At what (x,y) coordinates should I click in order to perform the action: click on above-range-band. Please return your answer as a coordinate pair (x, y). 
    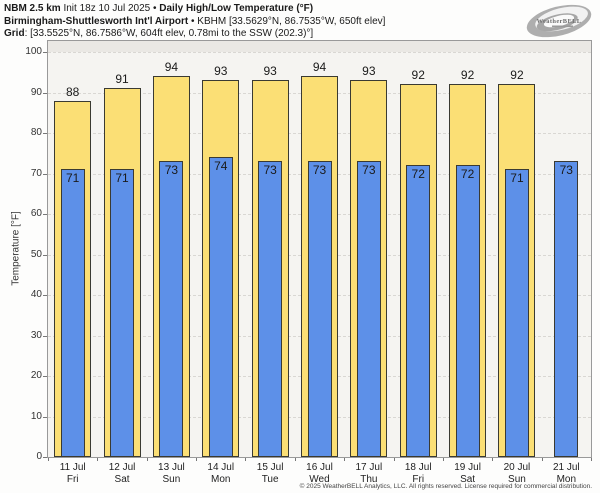
    Looking at the image, I should click on (319, 46).